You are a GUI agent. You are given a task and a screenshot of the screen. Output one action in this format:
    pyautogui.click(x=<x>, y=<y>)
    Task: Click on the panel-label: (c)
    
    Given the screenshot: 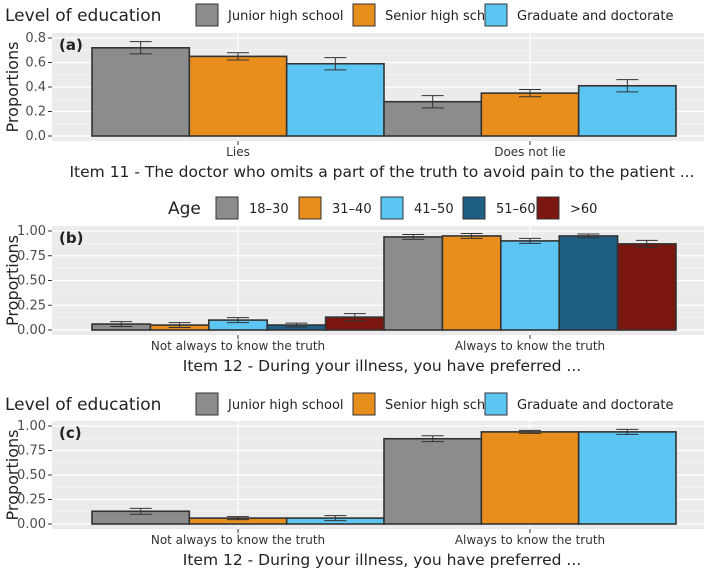 What is the action you would take?
    pyautogui.click(x=70, y=433)
    